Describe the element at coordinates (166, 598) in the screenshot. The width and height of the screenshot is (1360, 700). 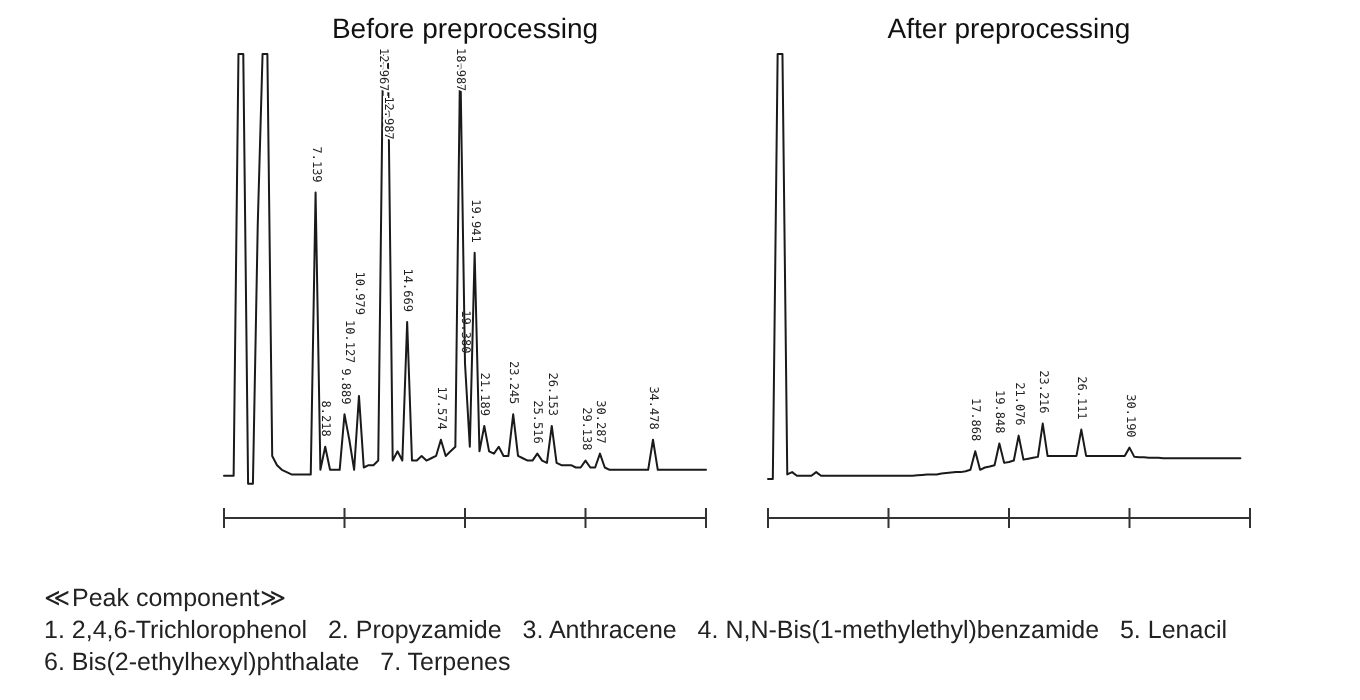
I see `text: ≪Peak component≫` at that location.